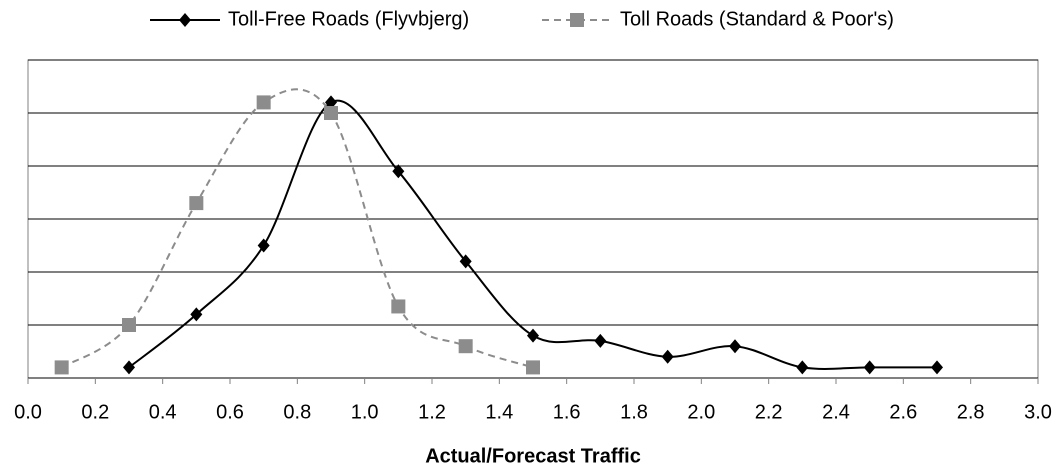 This screenshot has height=470, width=1060. I want to click on x-tick-label: 0.2, so click(95, 412).